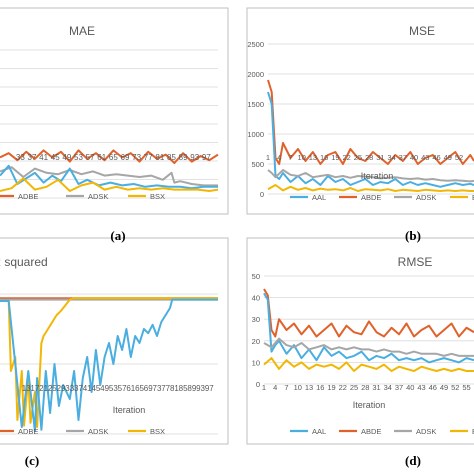  Describe the element at coordinates (82, 31) in the screenshot. I see `chart-title: MAE` at that location.